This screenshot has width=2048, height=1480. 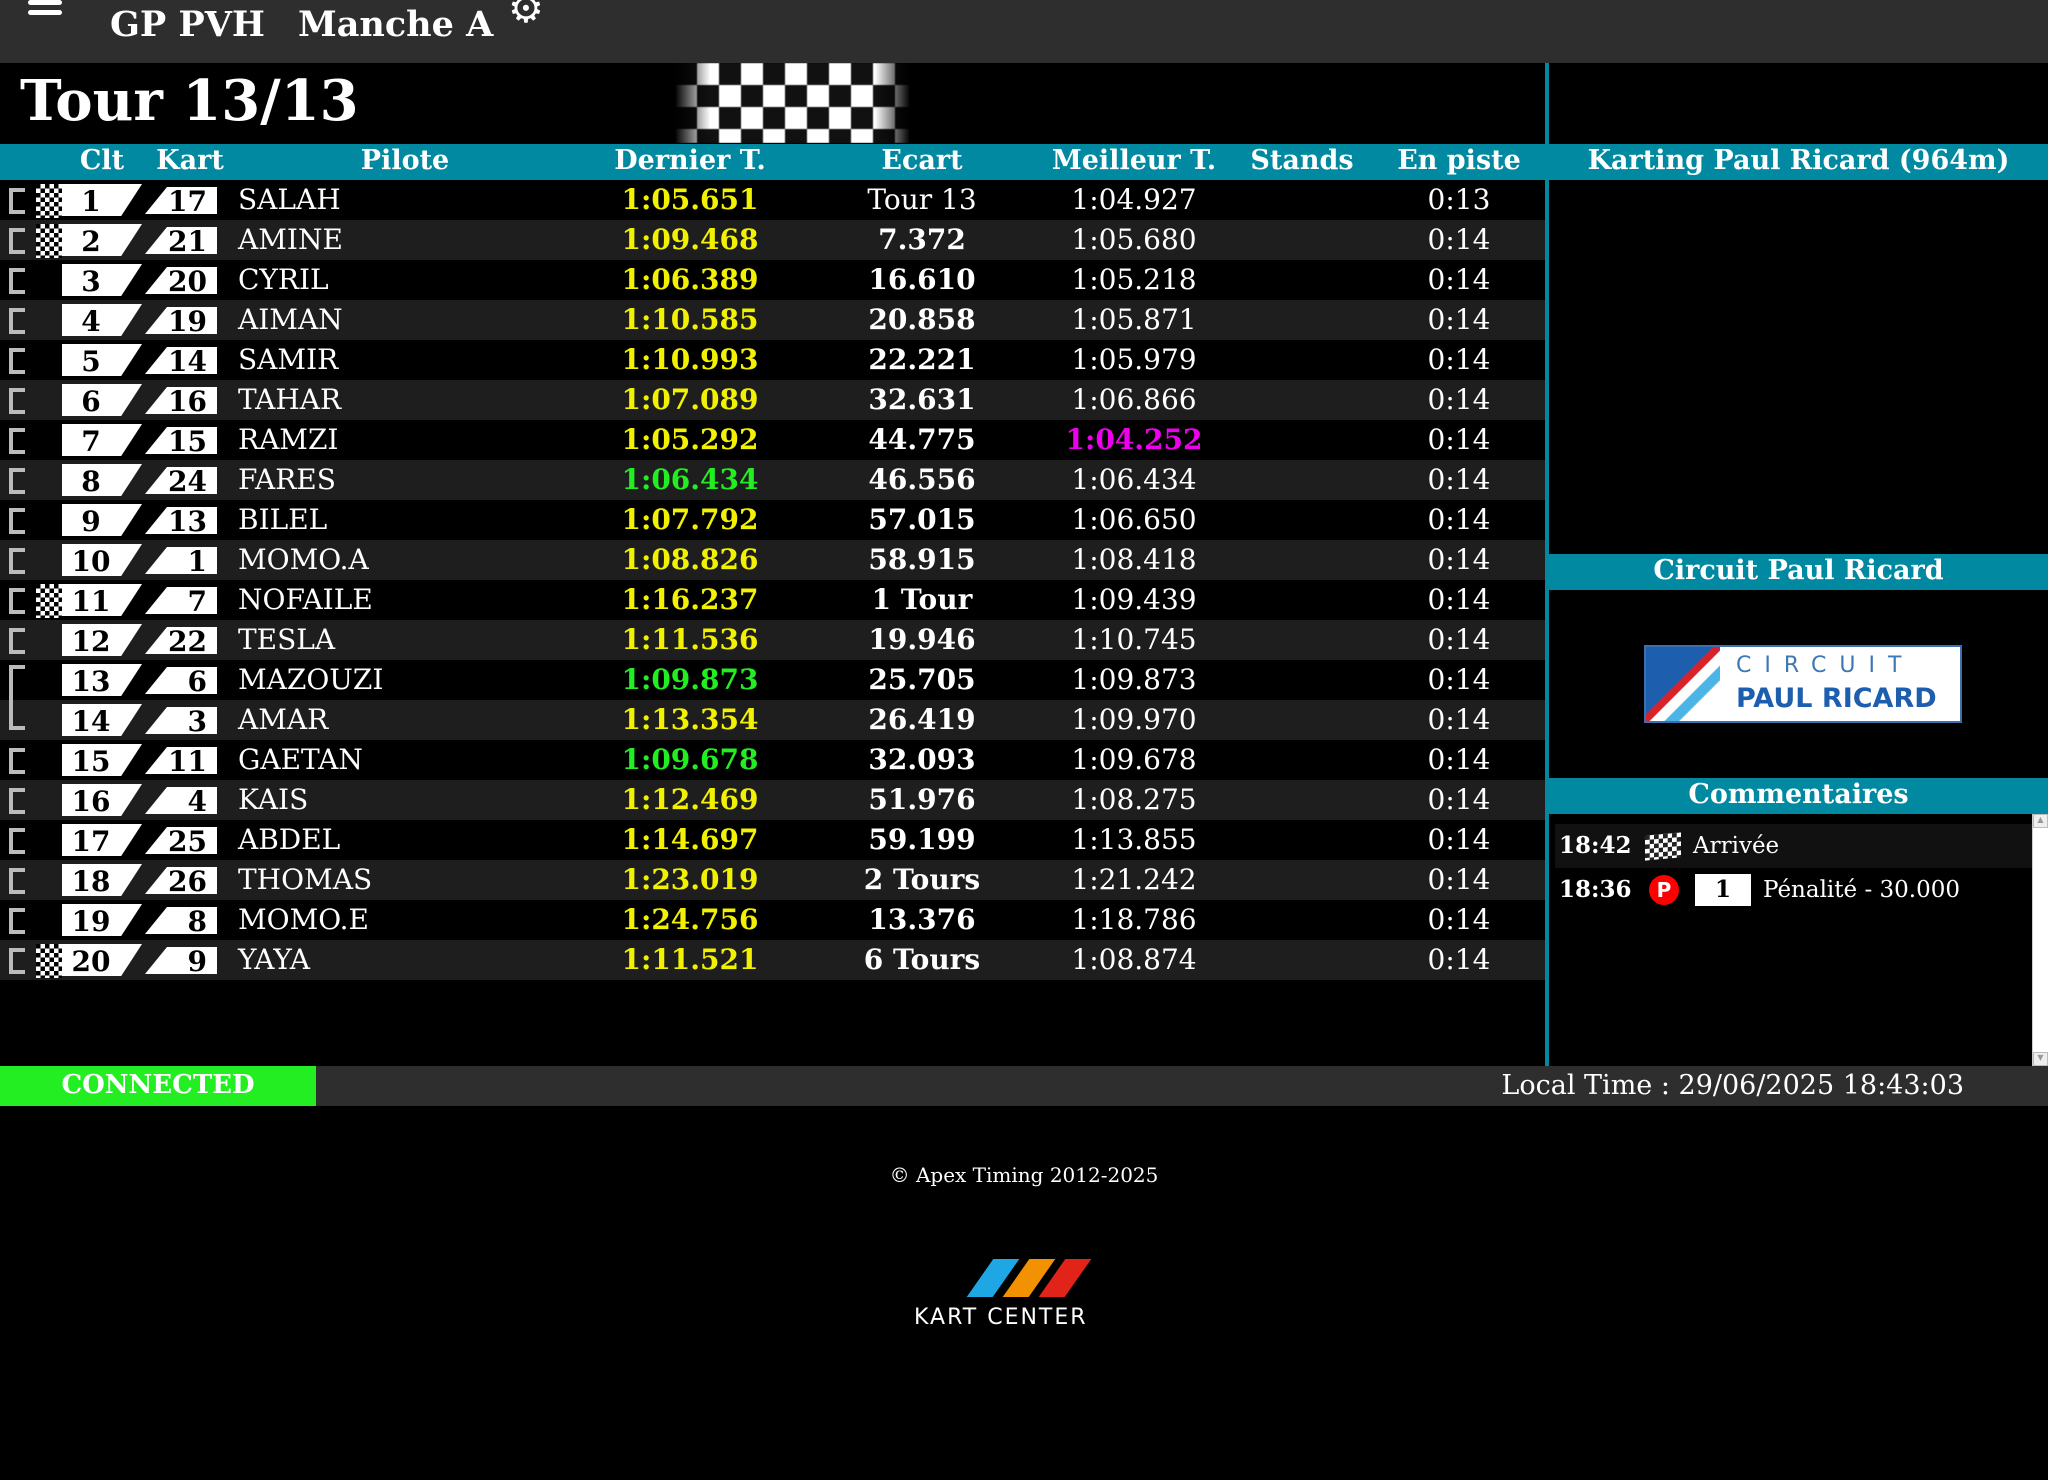 What do you see at coordinates (922, 359) in the screenshot?
I see `gap: 22.221` at bounding box center [922, 359].